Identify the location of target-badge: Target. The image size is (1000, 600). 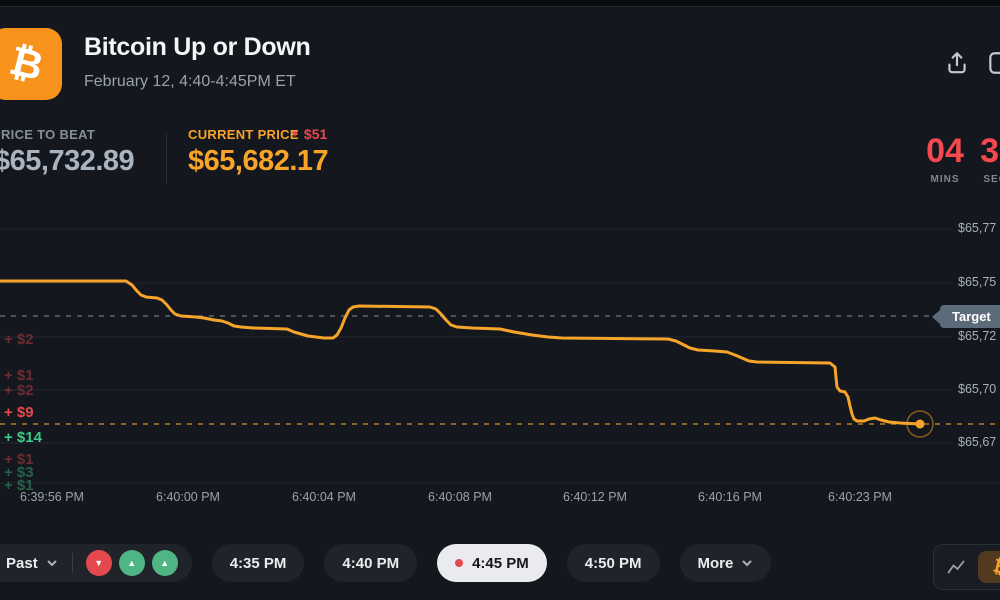
(966, 316).